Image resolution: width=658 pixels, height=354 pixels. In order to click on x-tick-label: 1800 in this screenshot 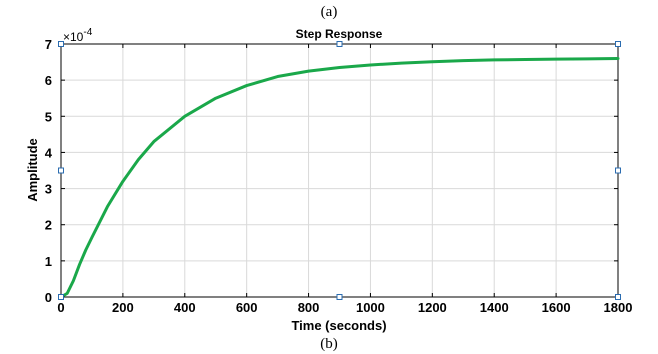, I will do `click(618, 307)`.